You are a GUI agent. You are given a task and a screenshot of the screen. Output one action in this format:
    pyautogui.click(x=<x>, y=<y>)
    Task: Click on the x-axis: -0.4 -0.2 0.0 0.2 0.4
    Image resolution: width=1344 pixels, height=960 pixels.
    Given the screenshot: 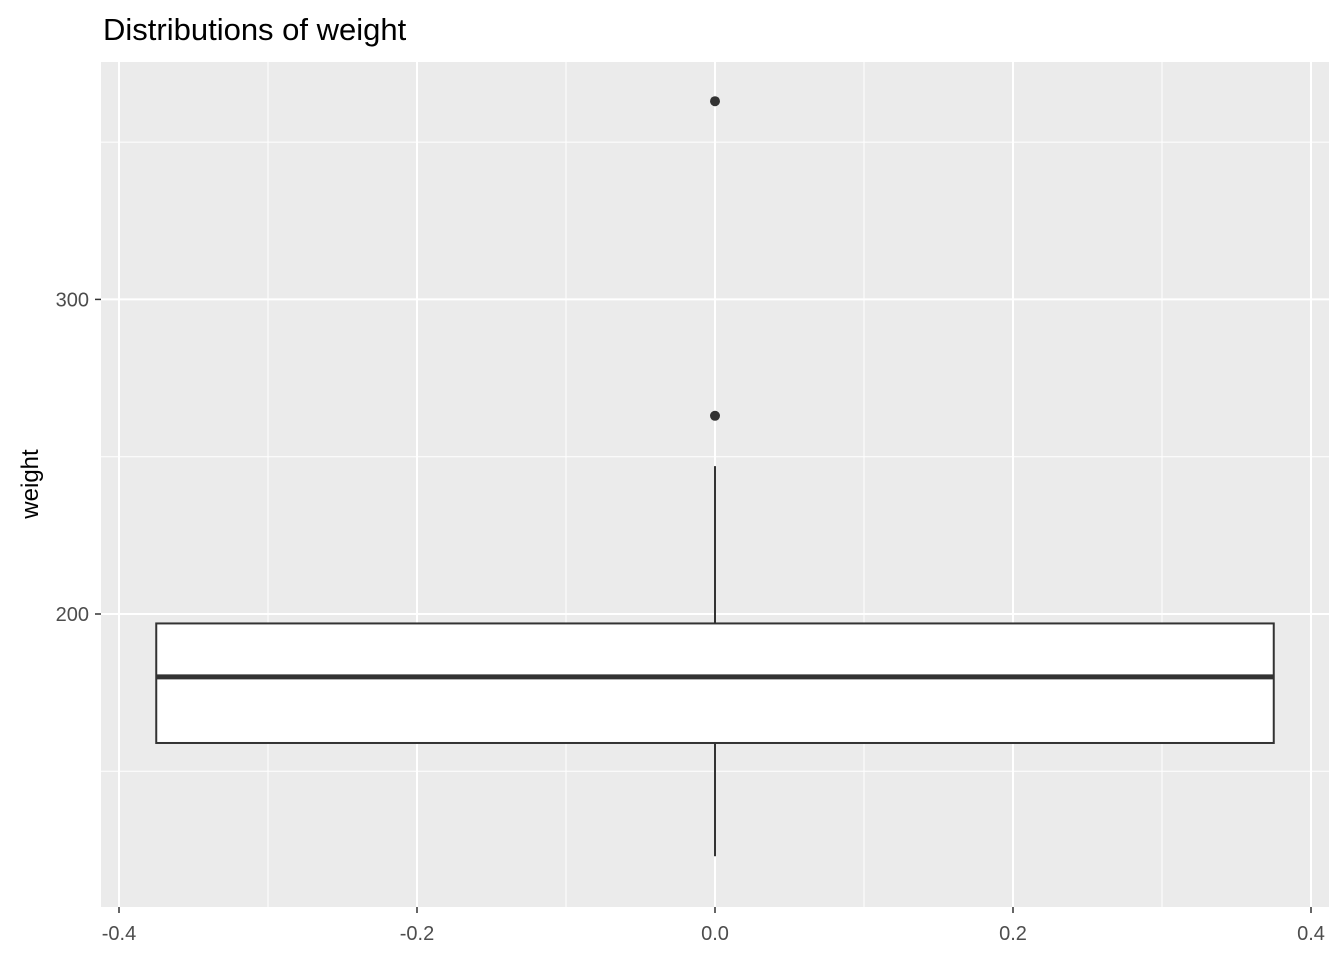 What is the action you would take?
    pyautogui.click(x=713, y=926)
    